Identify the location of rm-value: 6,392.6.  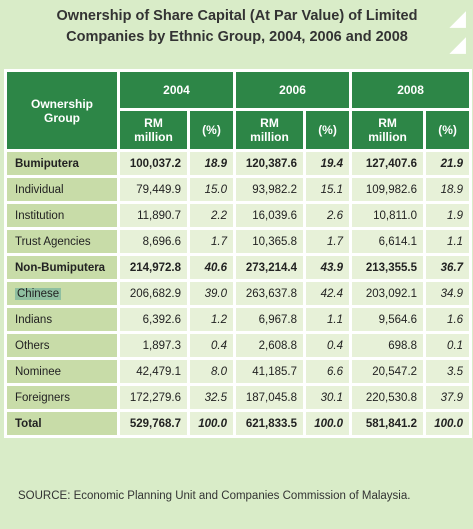
(153, 319).